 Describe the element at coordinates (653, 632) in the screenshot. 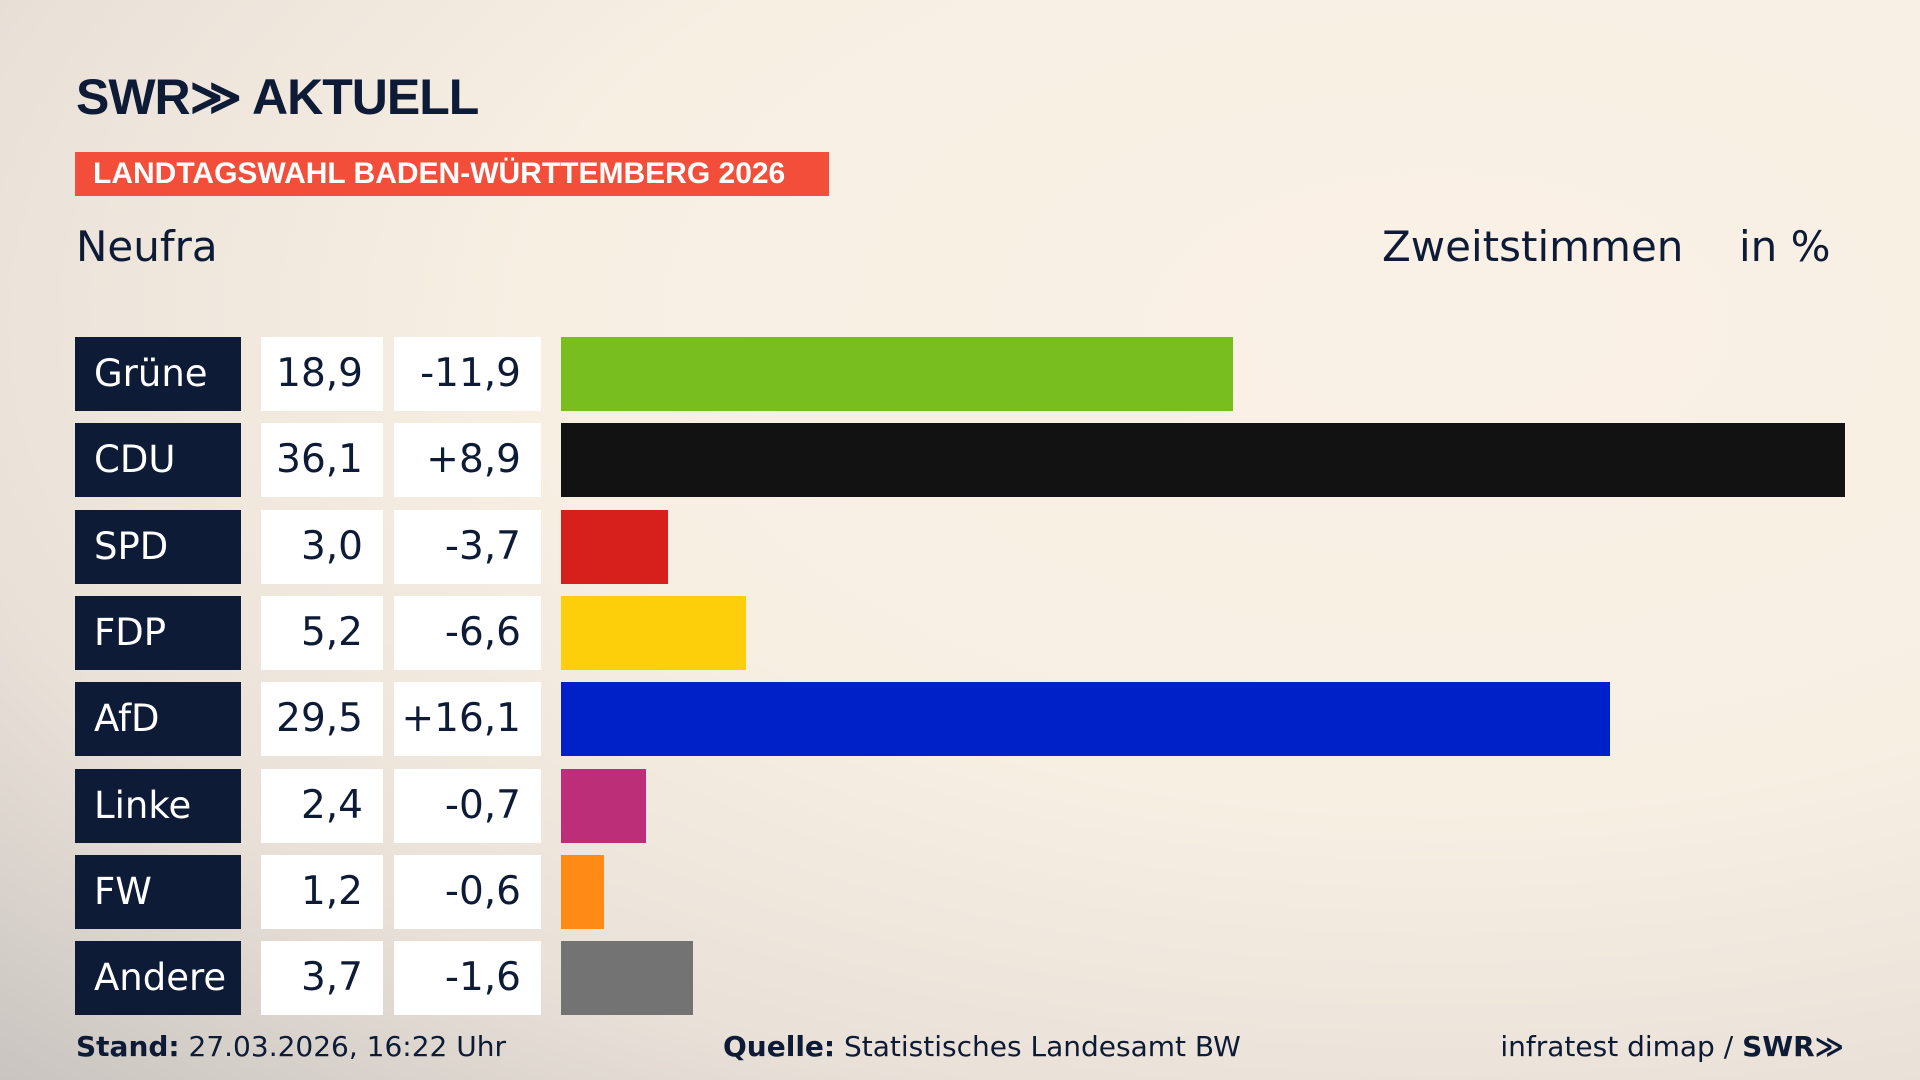

I see `bar-fdp` at that location.